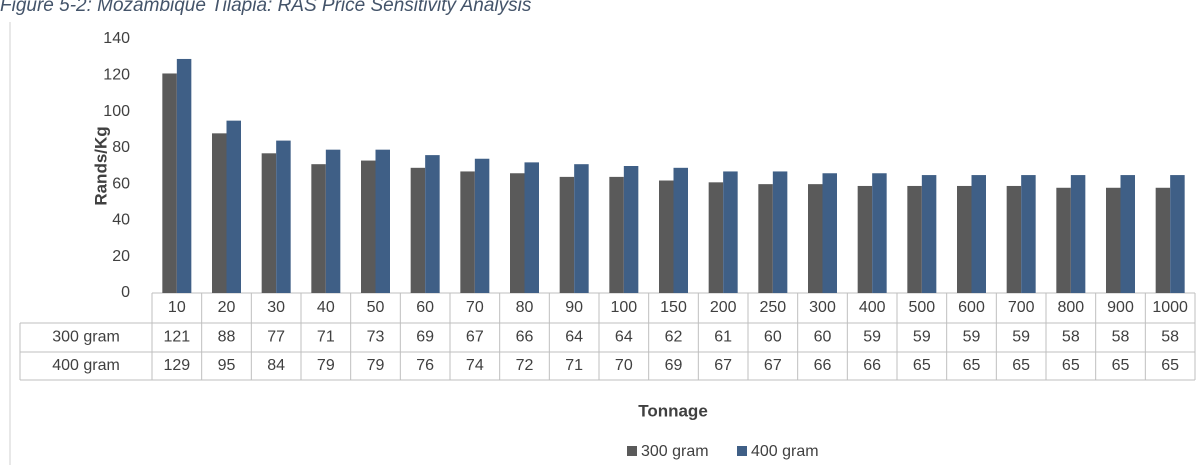  Describe the element at coordinates (227, 307) in the screenshot. I see `x-tick-label: 20` at that location.